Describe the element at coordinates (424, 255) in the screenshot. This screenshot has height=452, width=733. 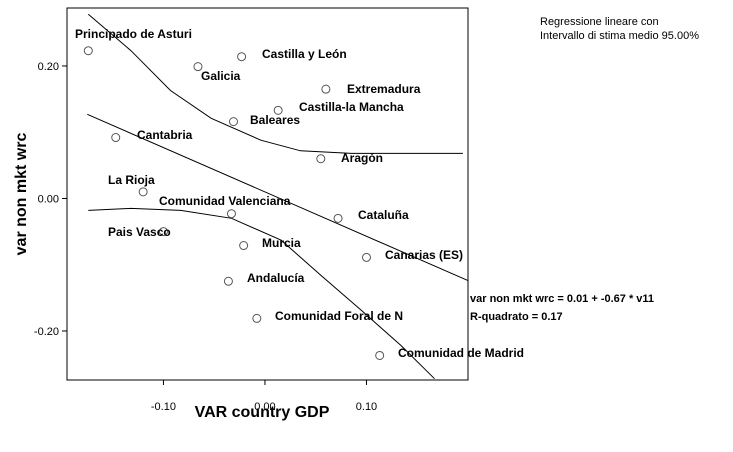
I see `point-label: Canarias (ES)` at that location.